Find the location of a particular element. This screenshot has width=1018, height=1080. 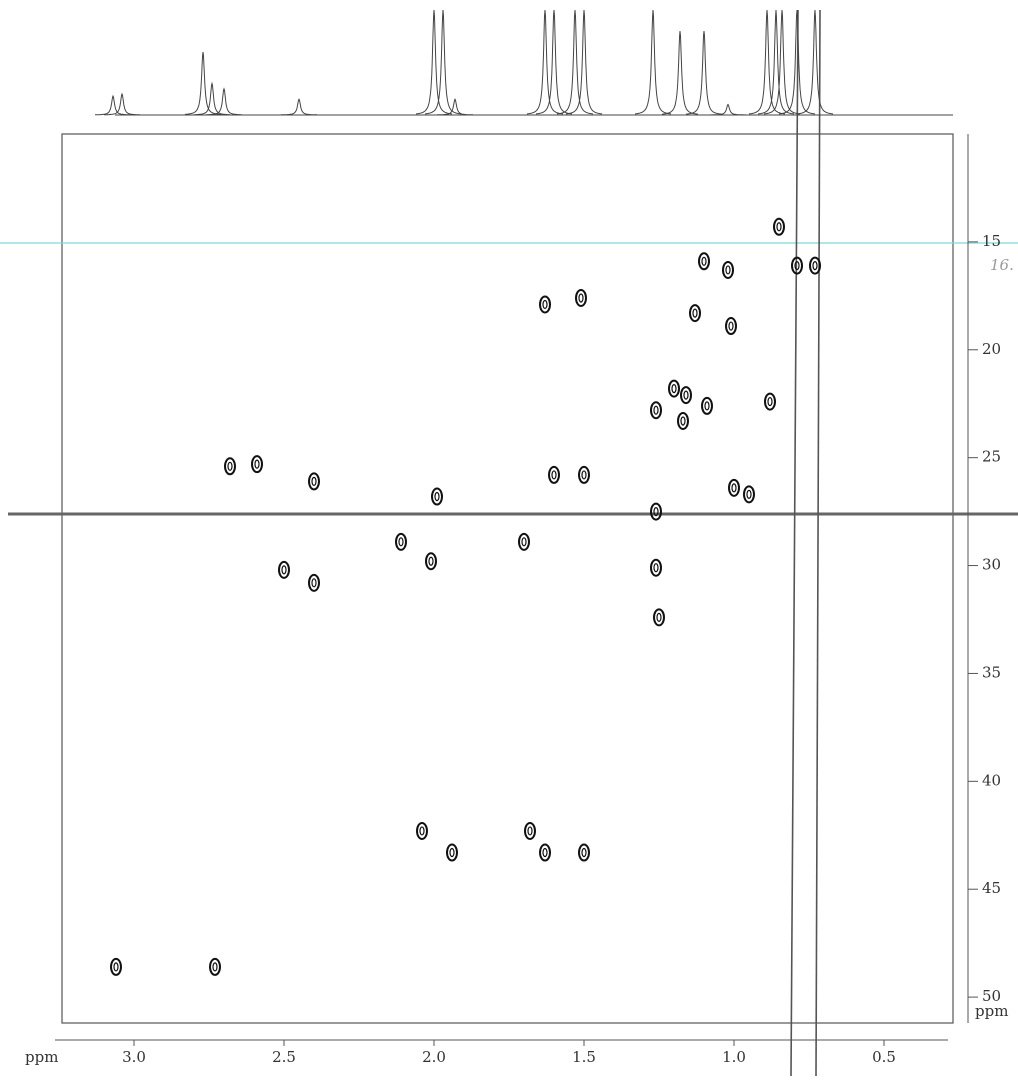

x-tick-label: 0.5 is located at coordinates (884, 1057).